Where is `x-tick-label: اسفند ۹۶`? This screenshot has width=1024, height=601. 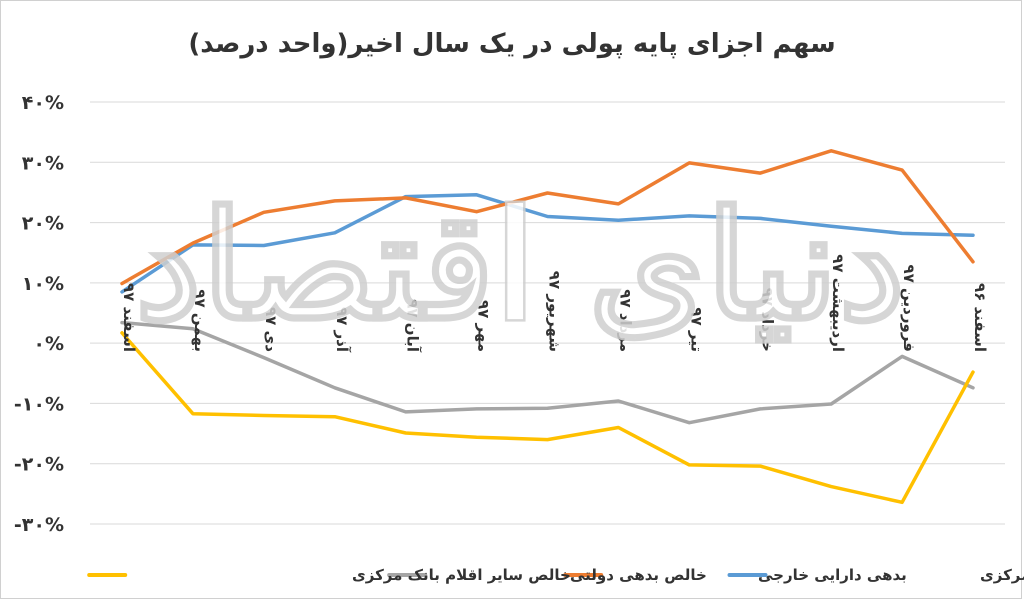
x-tick-label: اسفند ۹۶ is located at coordinates (980, 317).